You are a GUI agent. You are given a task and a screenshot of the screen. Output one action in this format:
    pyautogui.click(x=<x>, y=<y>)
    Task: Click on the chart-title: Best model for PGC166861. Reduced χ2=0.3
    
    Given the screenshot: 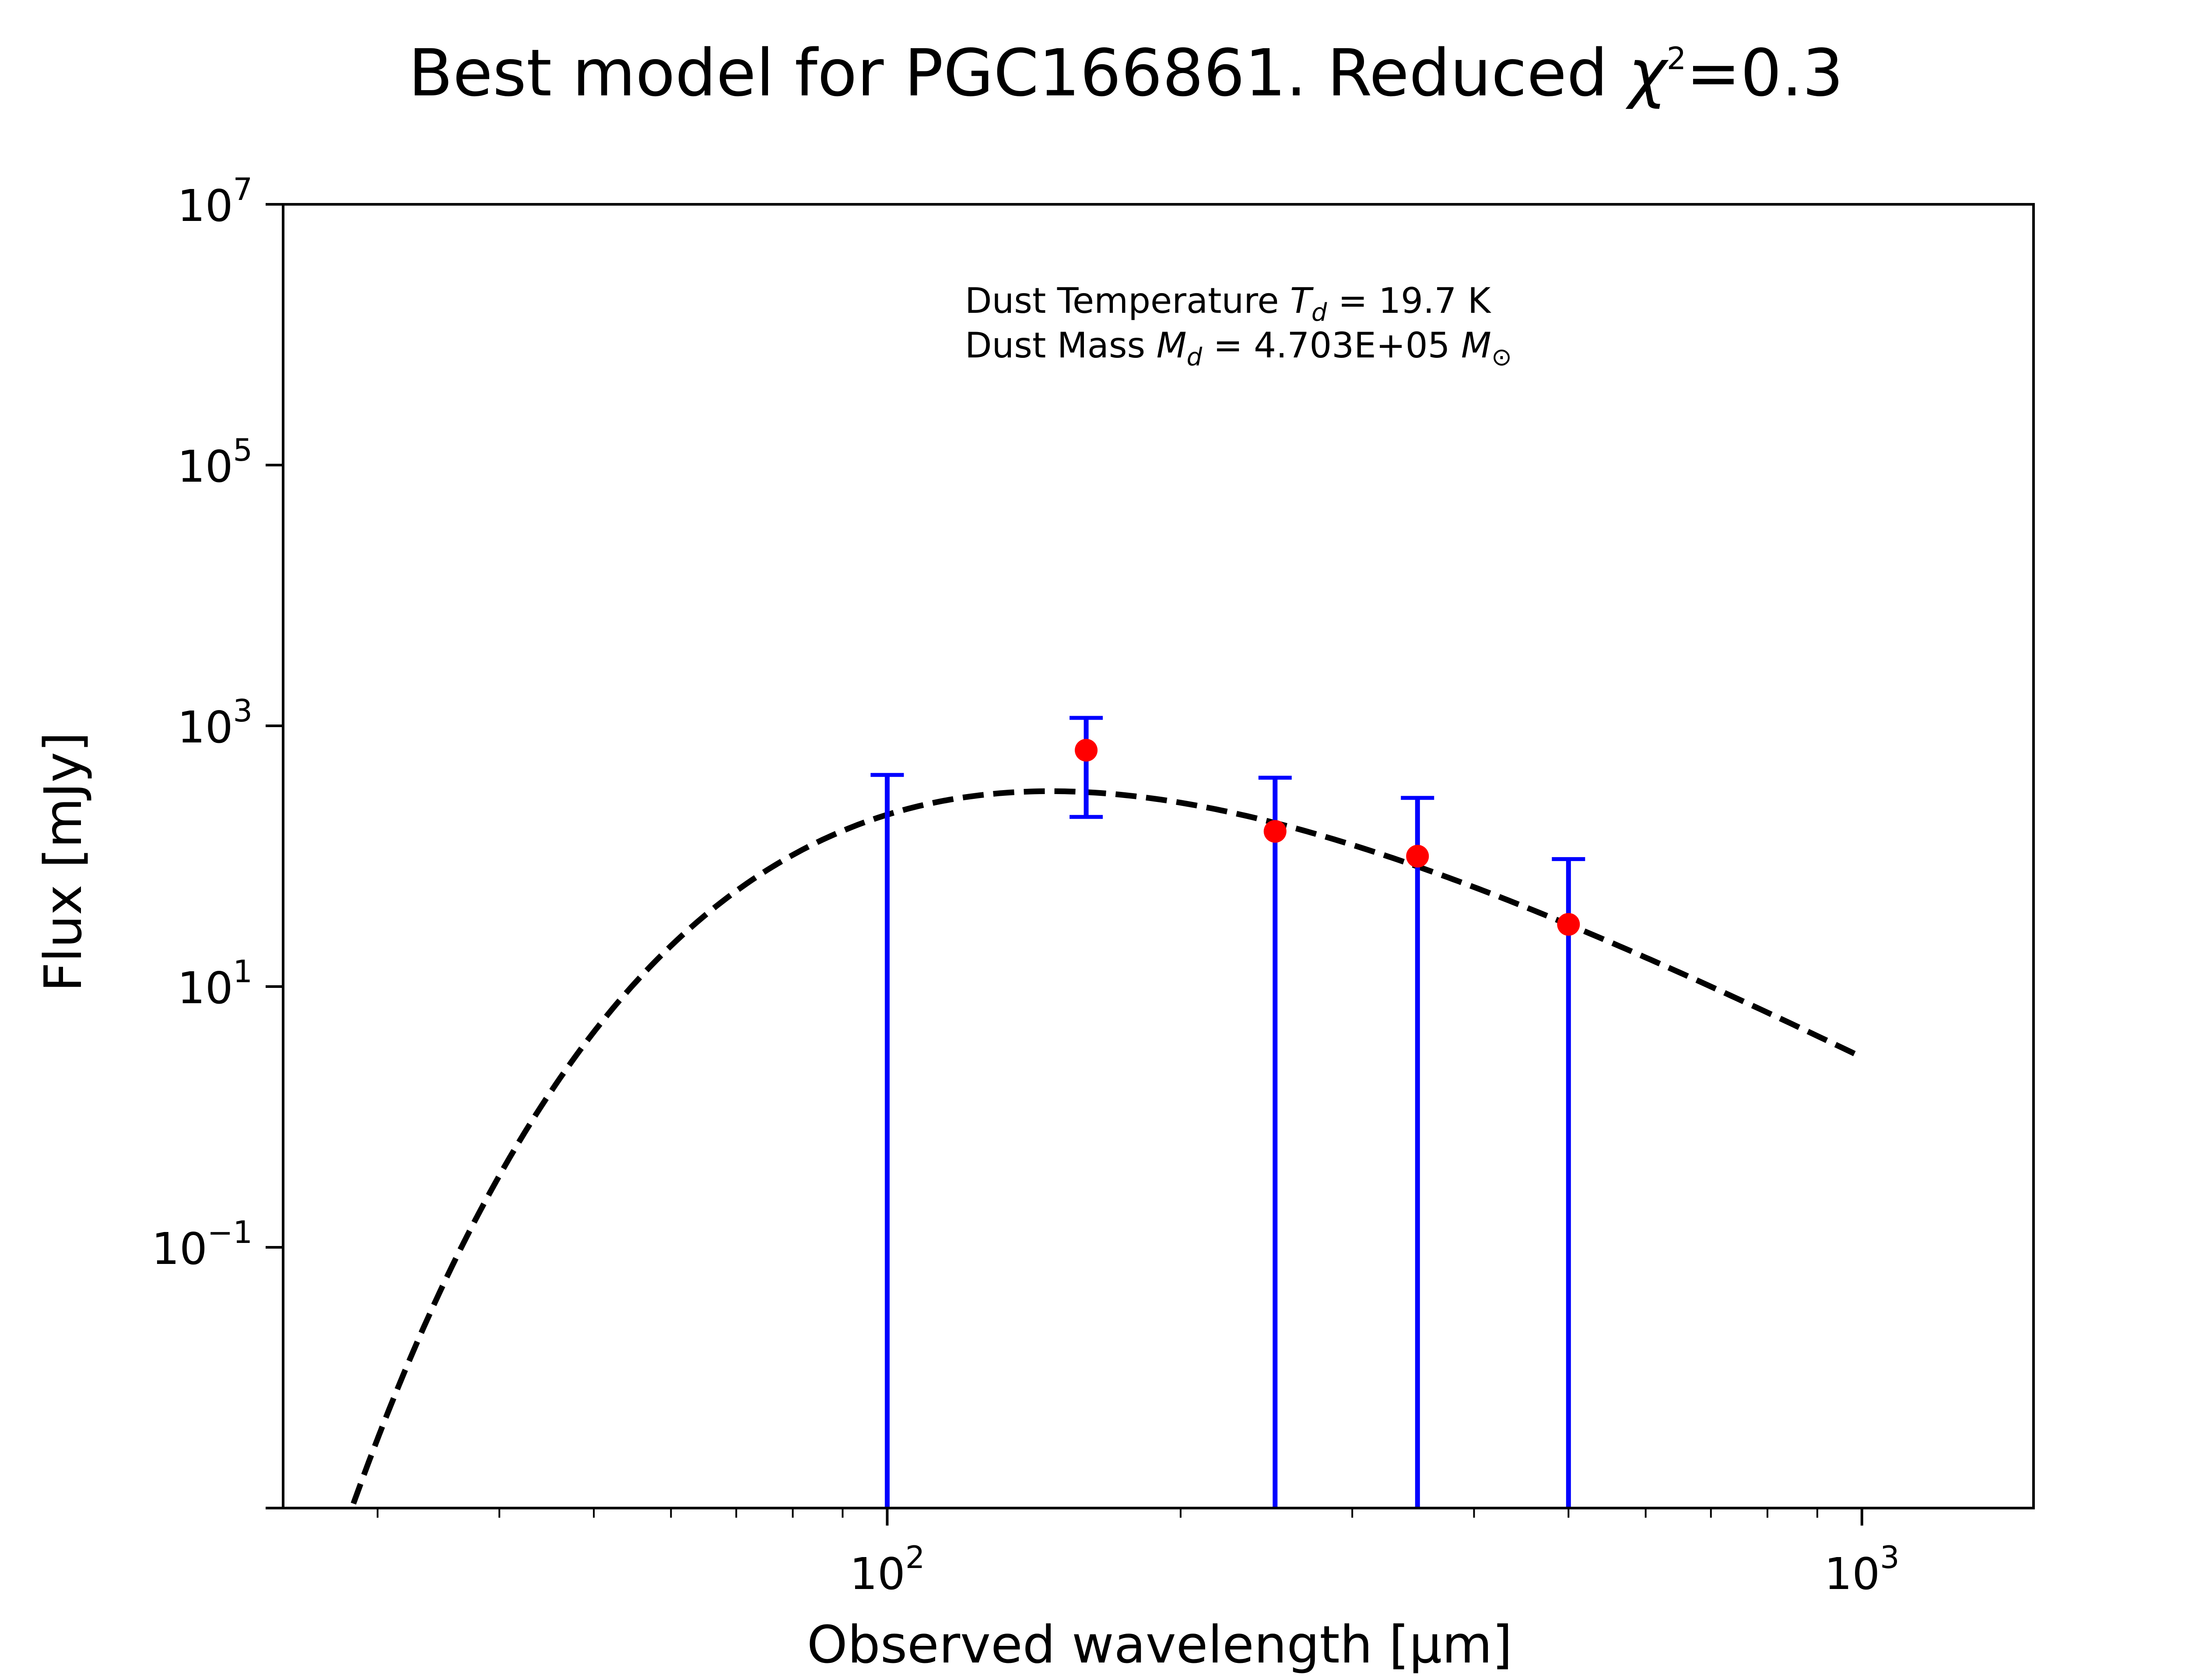 What is the action you would take?
    pyautogui.click(x=1125, y=73)
    